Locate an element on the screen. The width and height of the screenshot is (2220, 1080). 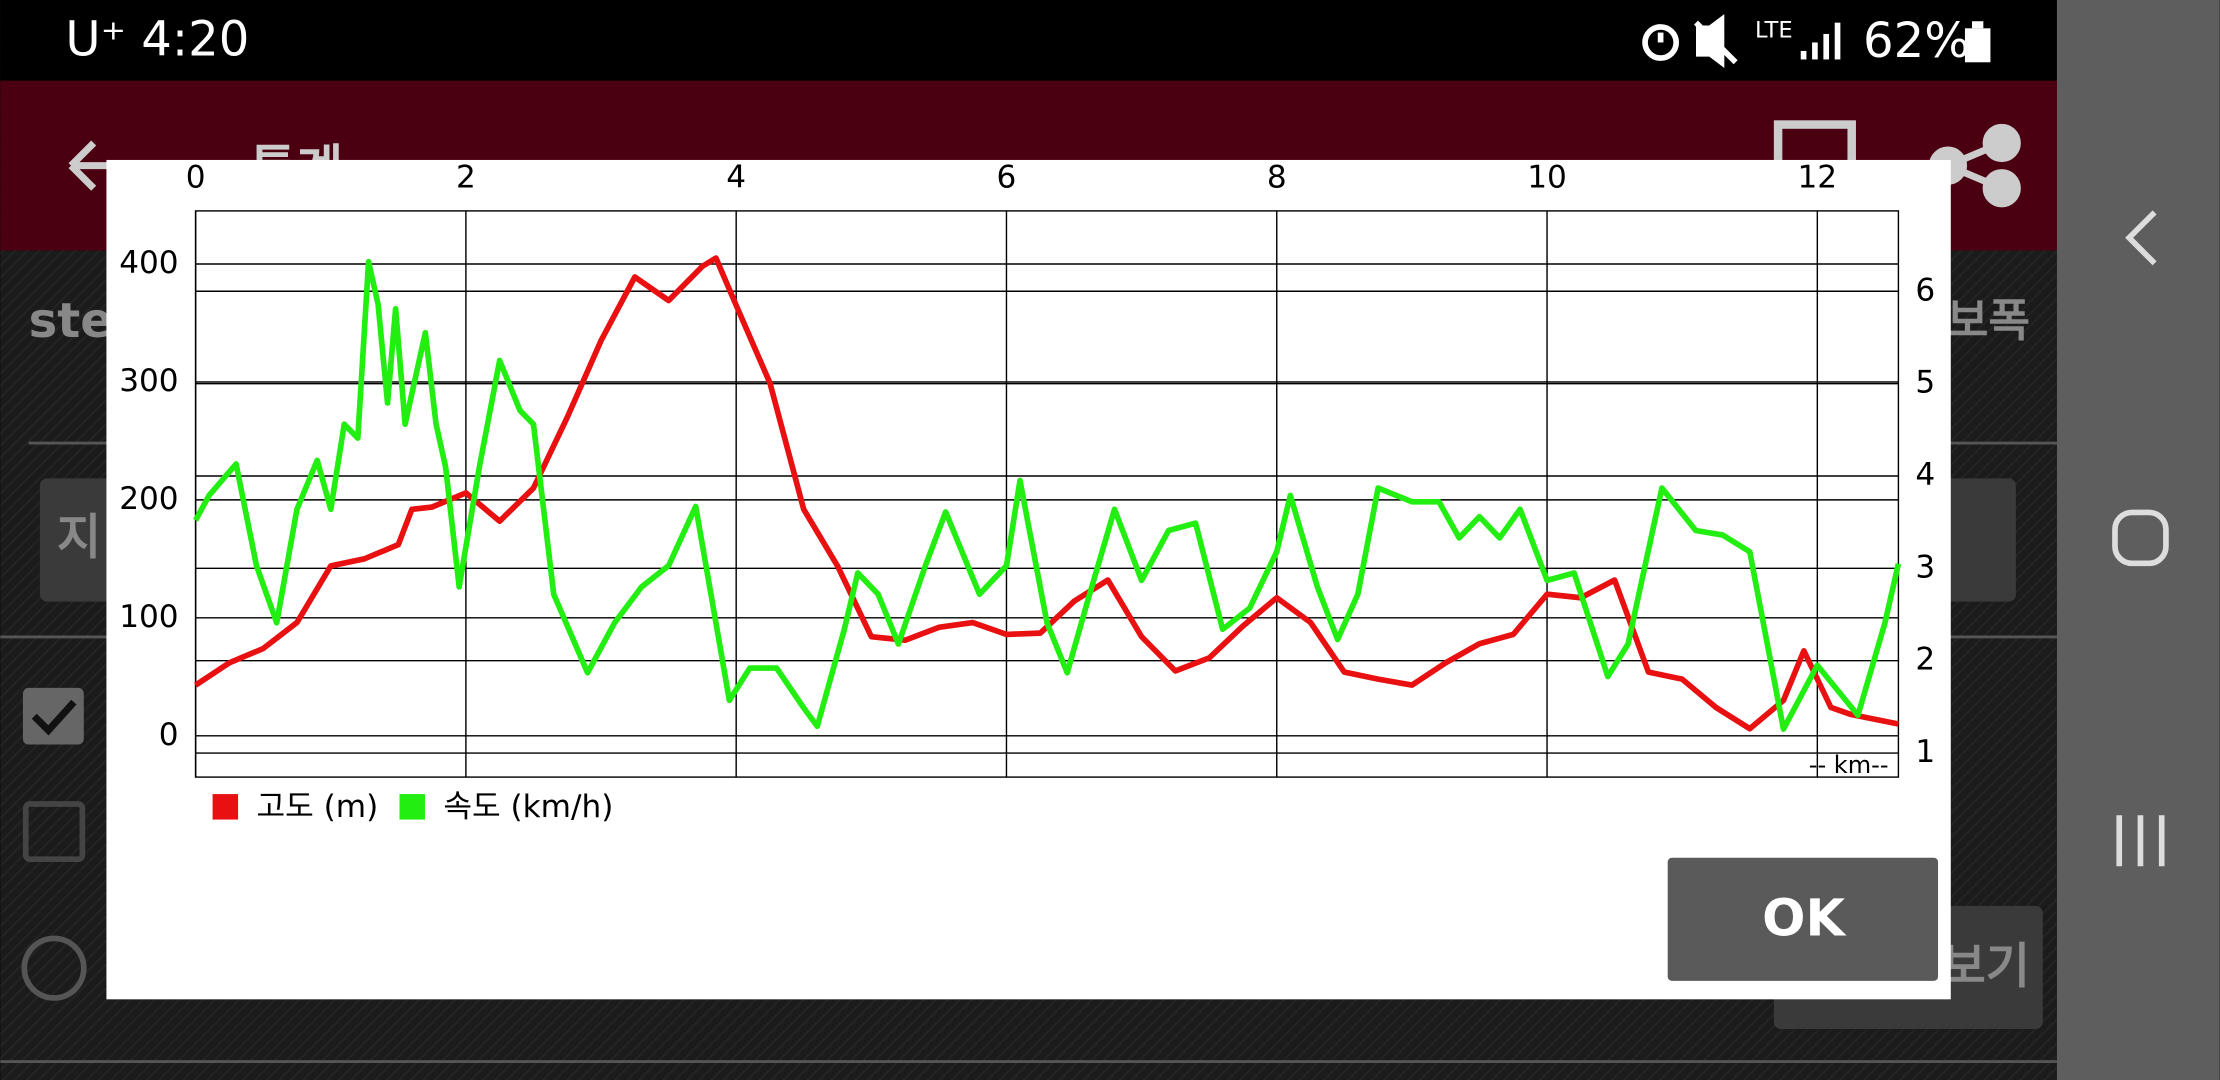
x-tick-label: 8 is located at coordinates (1277, 177).